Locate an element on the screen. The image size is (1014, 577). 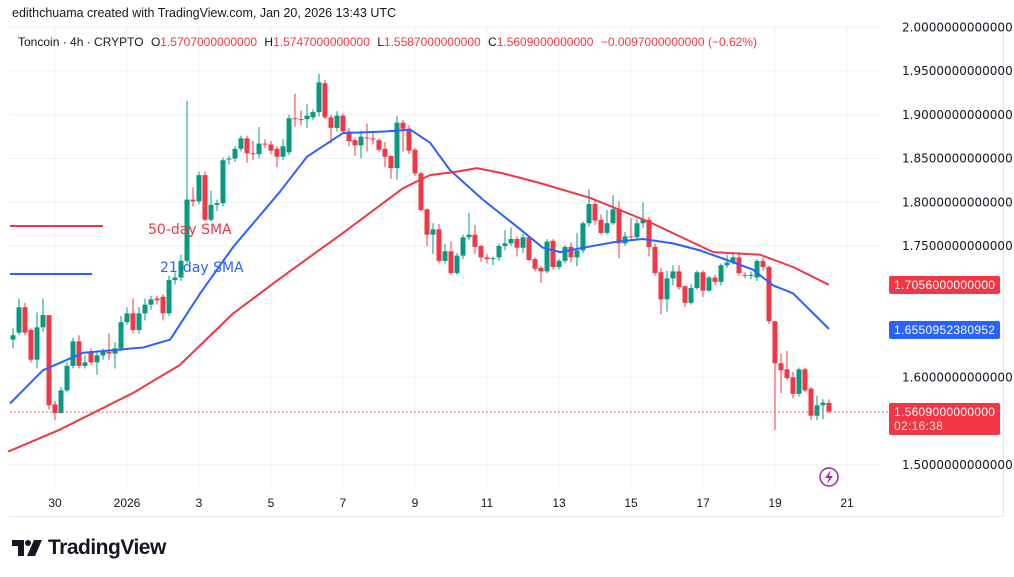
bar-countdown: 02:16:38 is located at coordinates (919, 426).